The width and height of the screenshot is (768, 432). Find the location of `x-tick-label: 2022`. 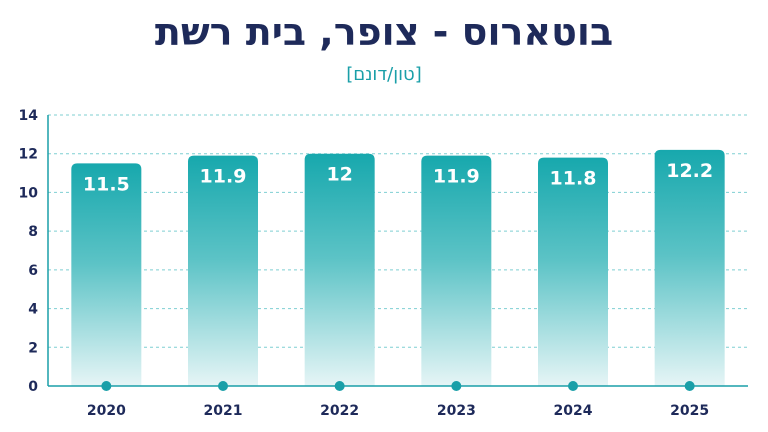

x-tick-label: 2022 is located at coordinates (339, 411).